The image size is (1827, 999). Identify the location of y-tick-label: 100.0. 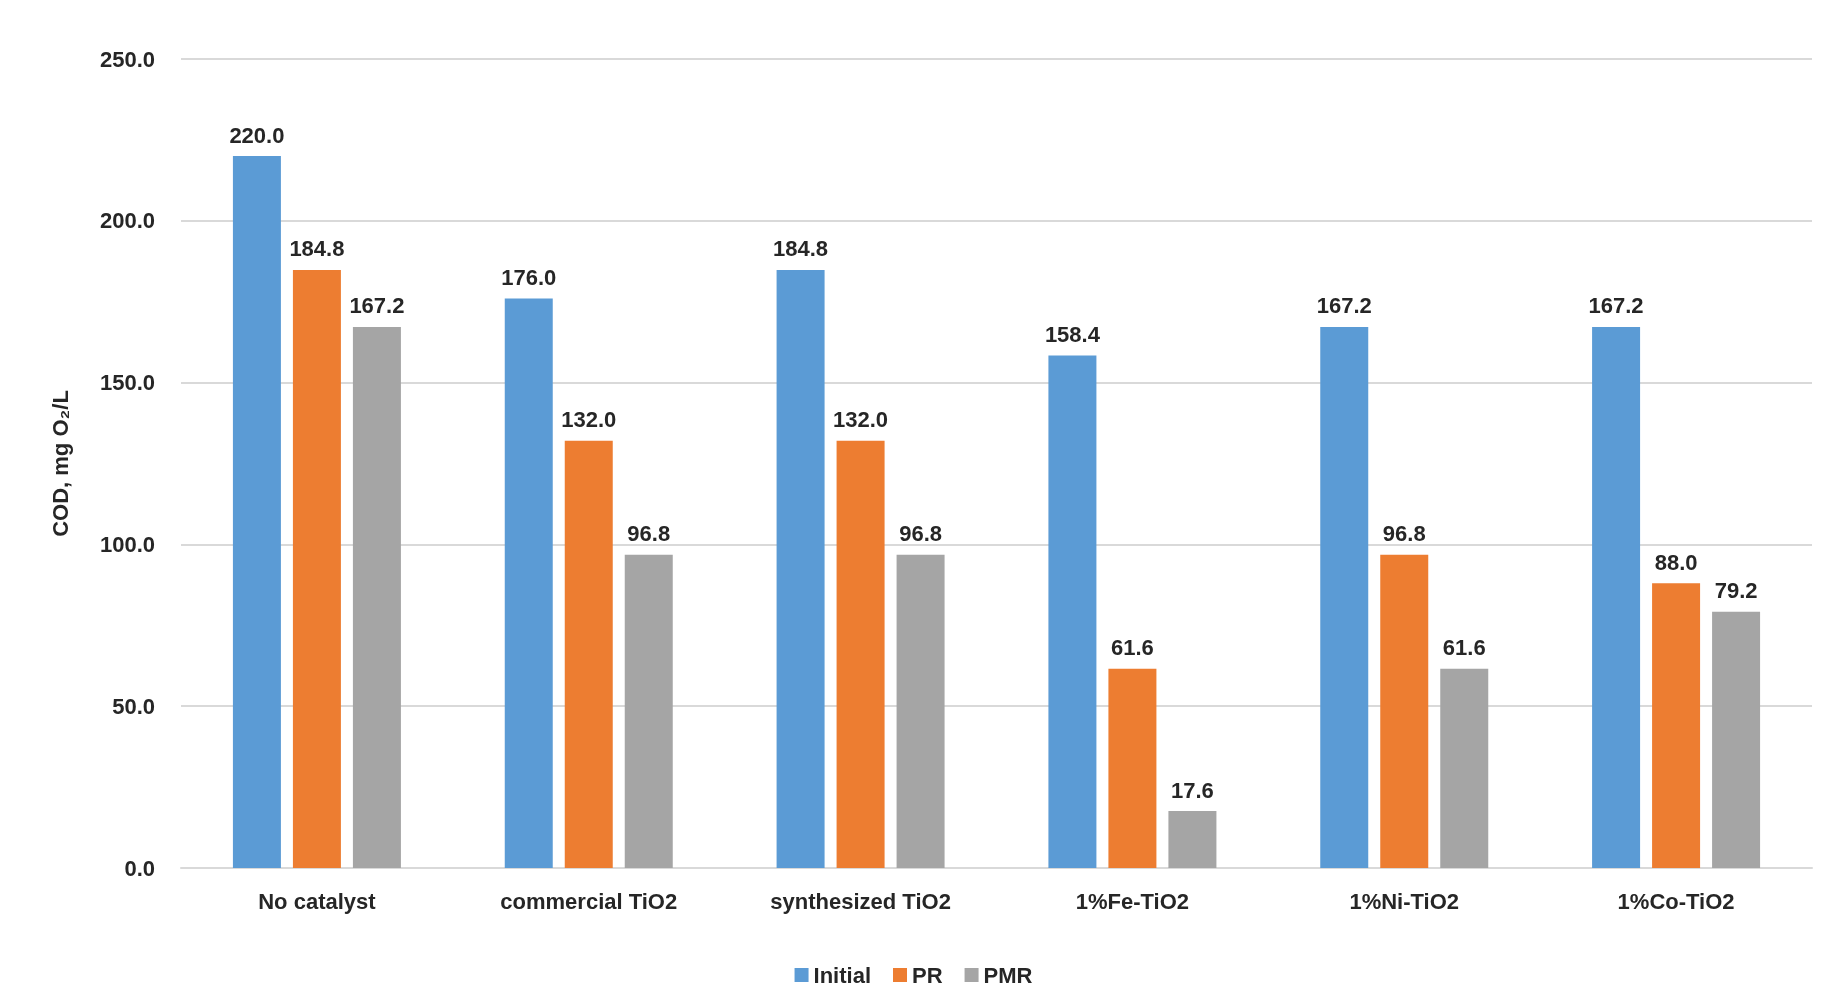
(127, 544).